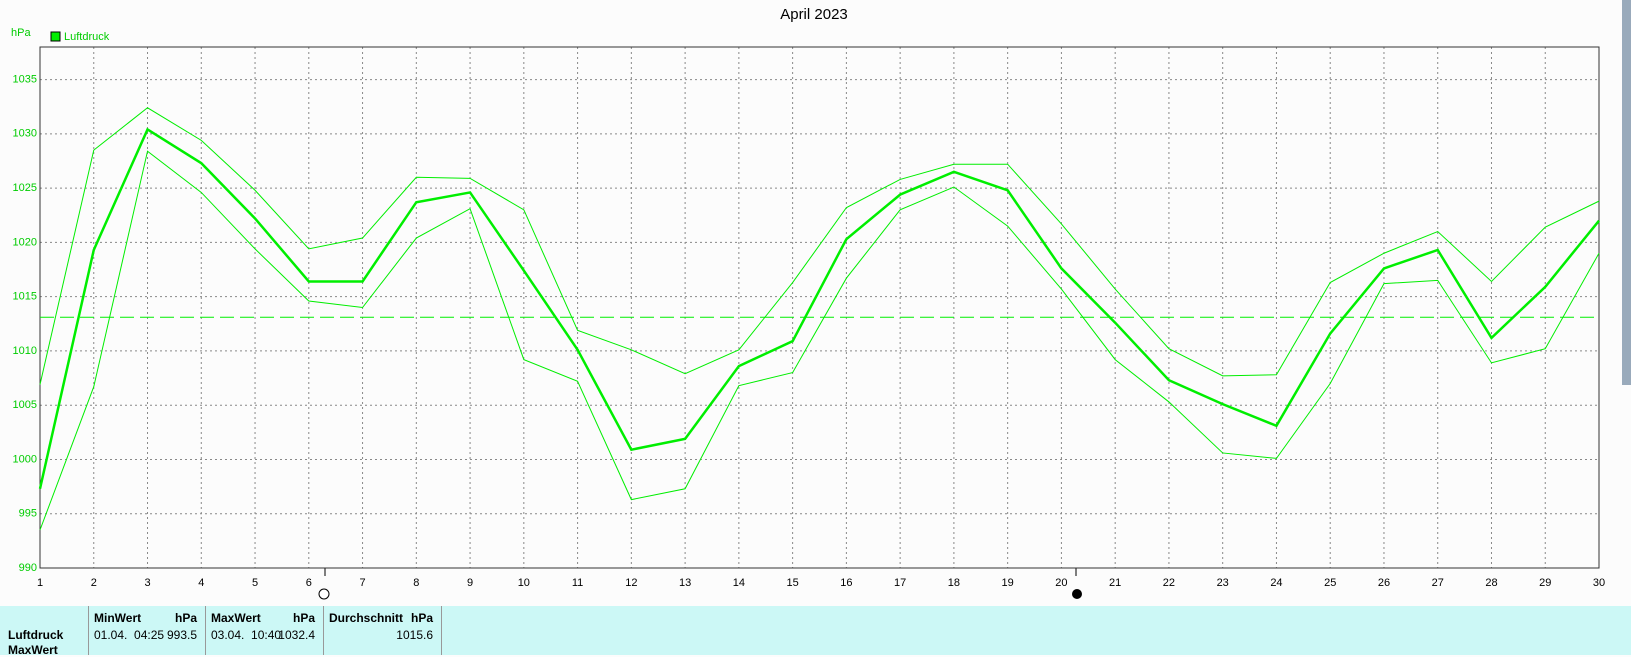 The height and width of the screenshot is (657, 1631). What do you see at coordinates (181, 635) in the screenshot?
I see `table-text: 993.5` at bounding box center [181, 635].